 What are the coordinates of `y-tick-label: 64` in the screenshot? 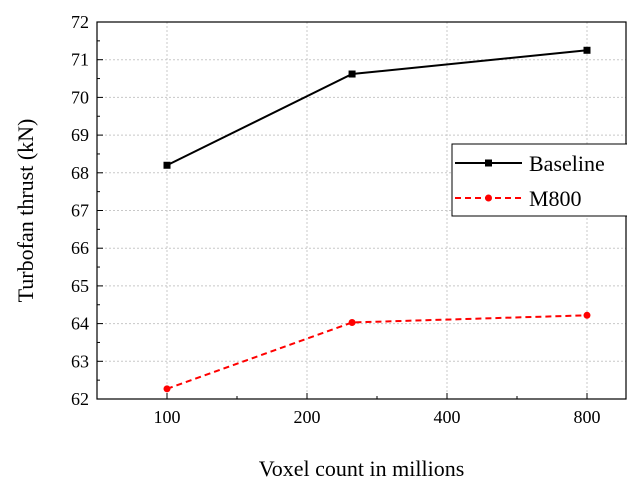 It's located at (80, 324).